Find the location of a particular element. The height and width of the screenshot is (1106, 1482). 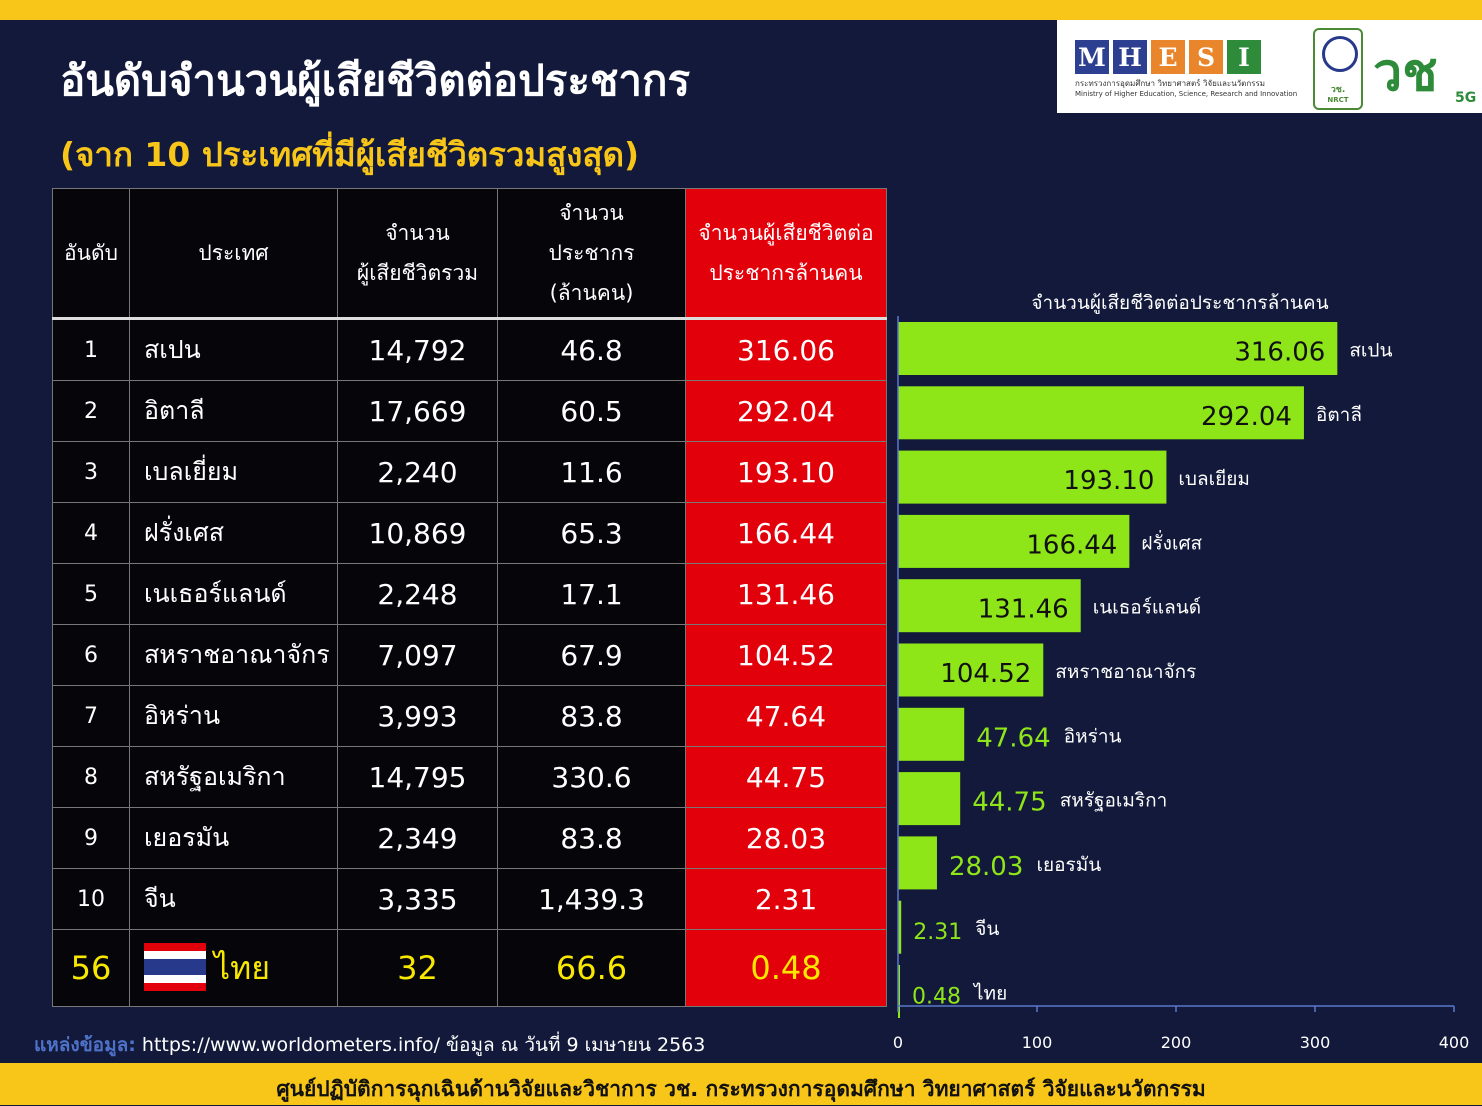

cell-deaths: 32 is located at coordinates (417, 968).